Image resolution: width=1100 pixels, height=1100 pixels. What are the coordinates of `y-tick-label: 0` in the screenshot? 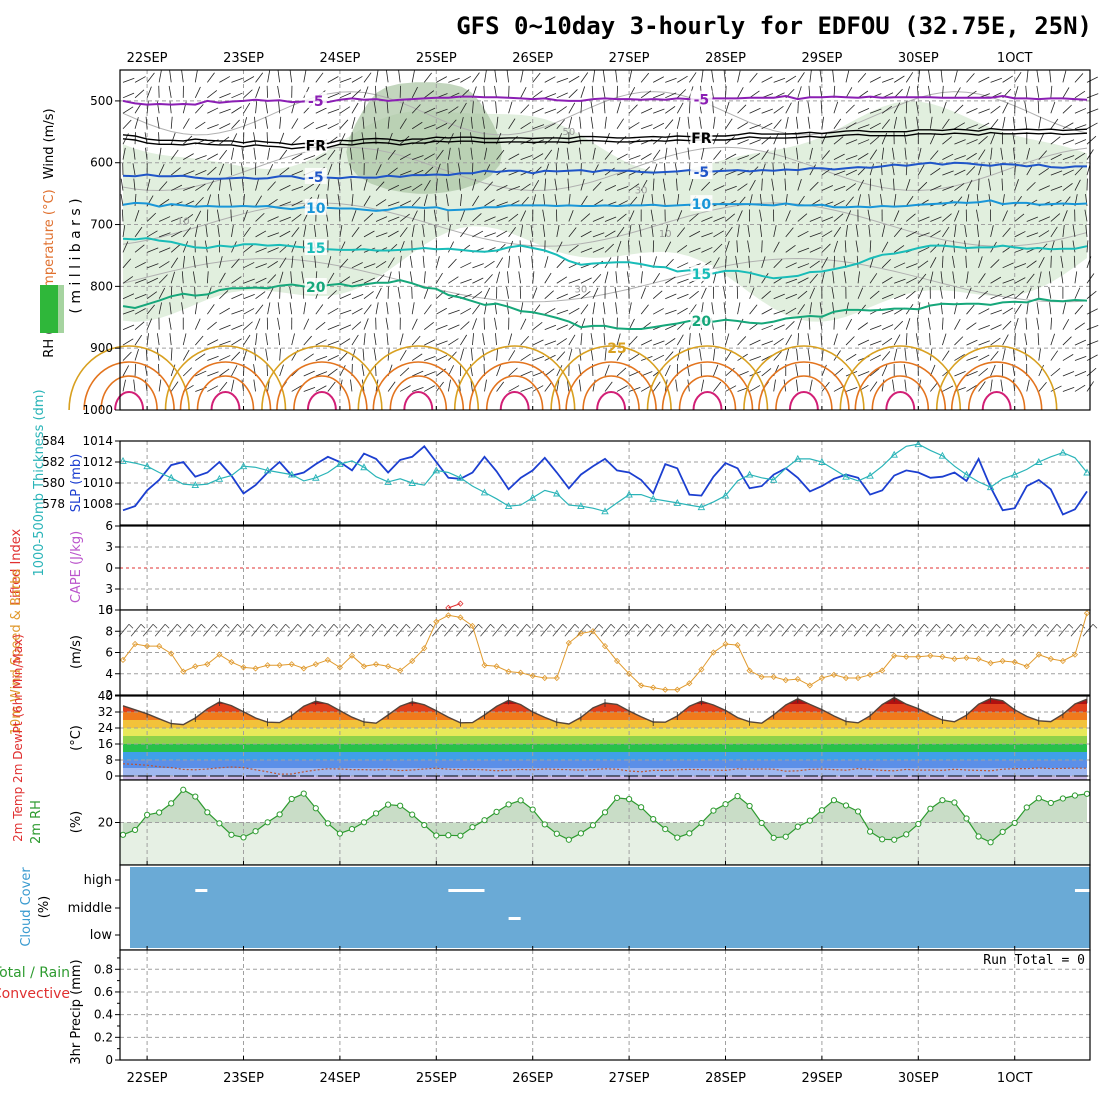 It's located at (109, 568).